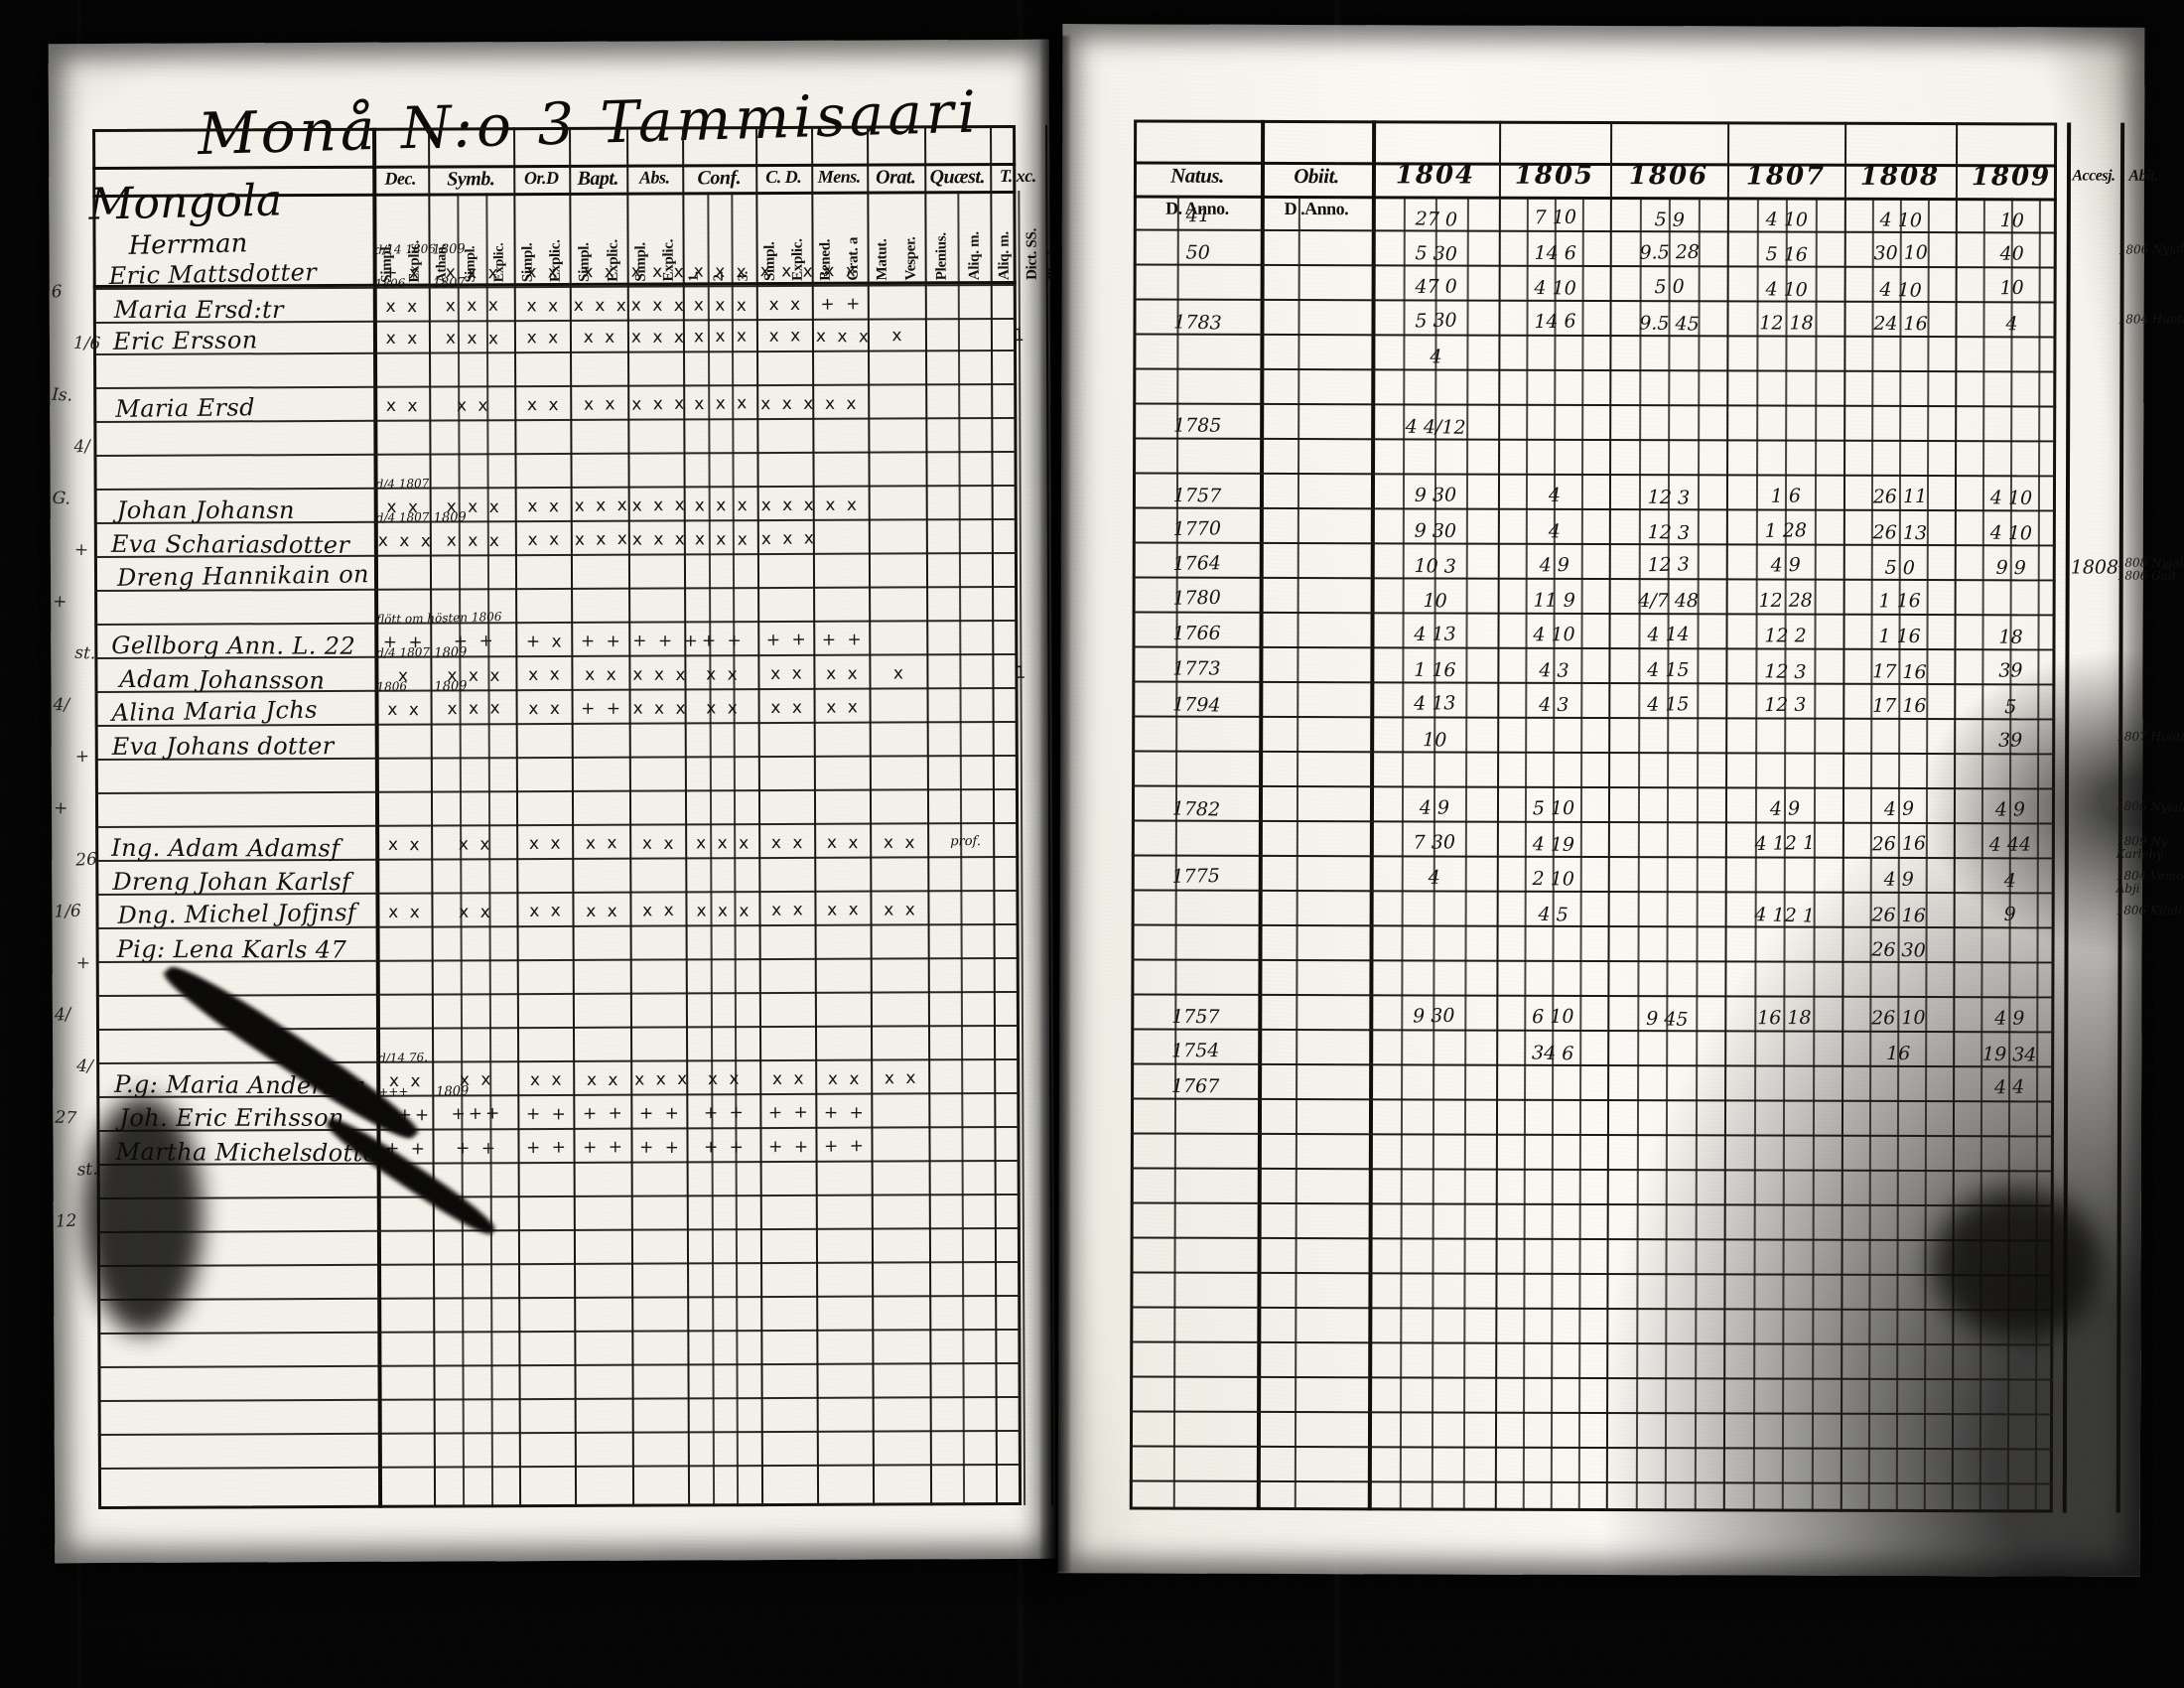  Describe the element at coordinates (1603, 121) in the screenshot. I see `right-column-subheaders: D. Anno. D .Anno.` at that location.